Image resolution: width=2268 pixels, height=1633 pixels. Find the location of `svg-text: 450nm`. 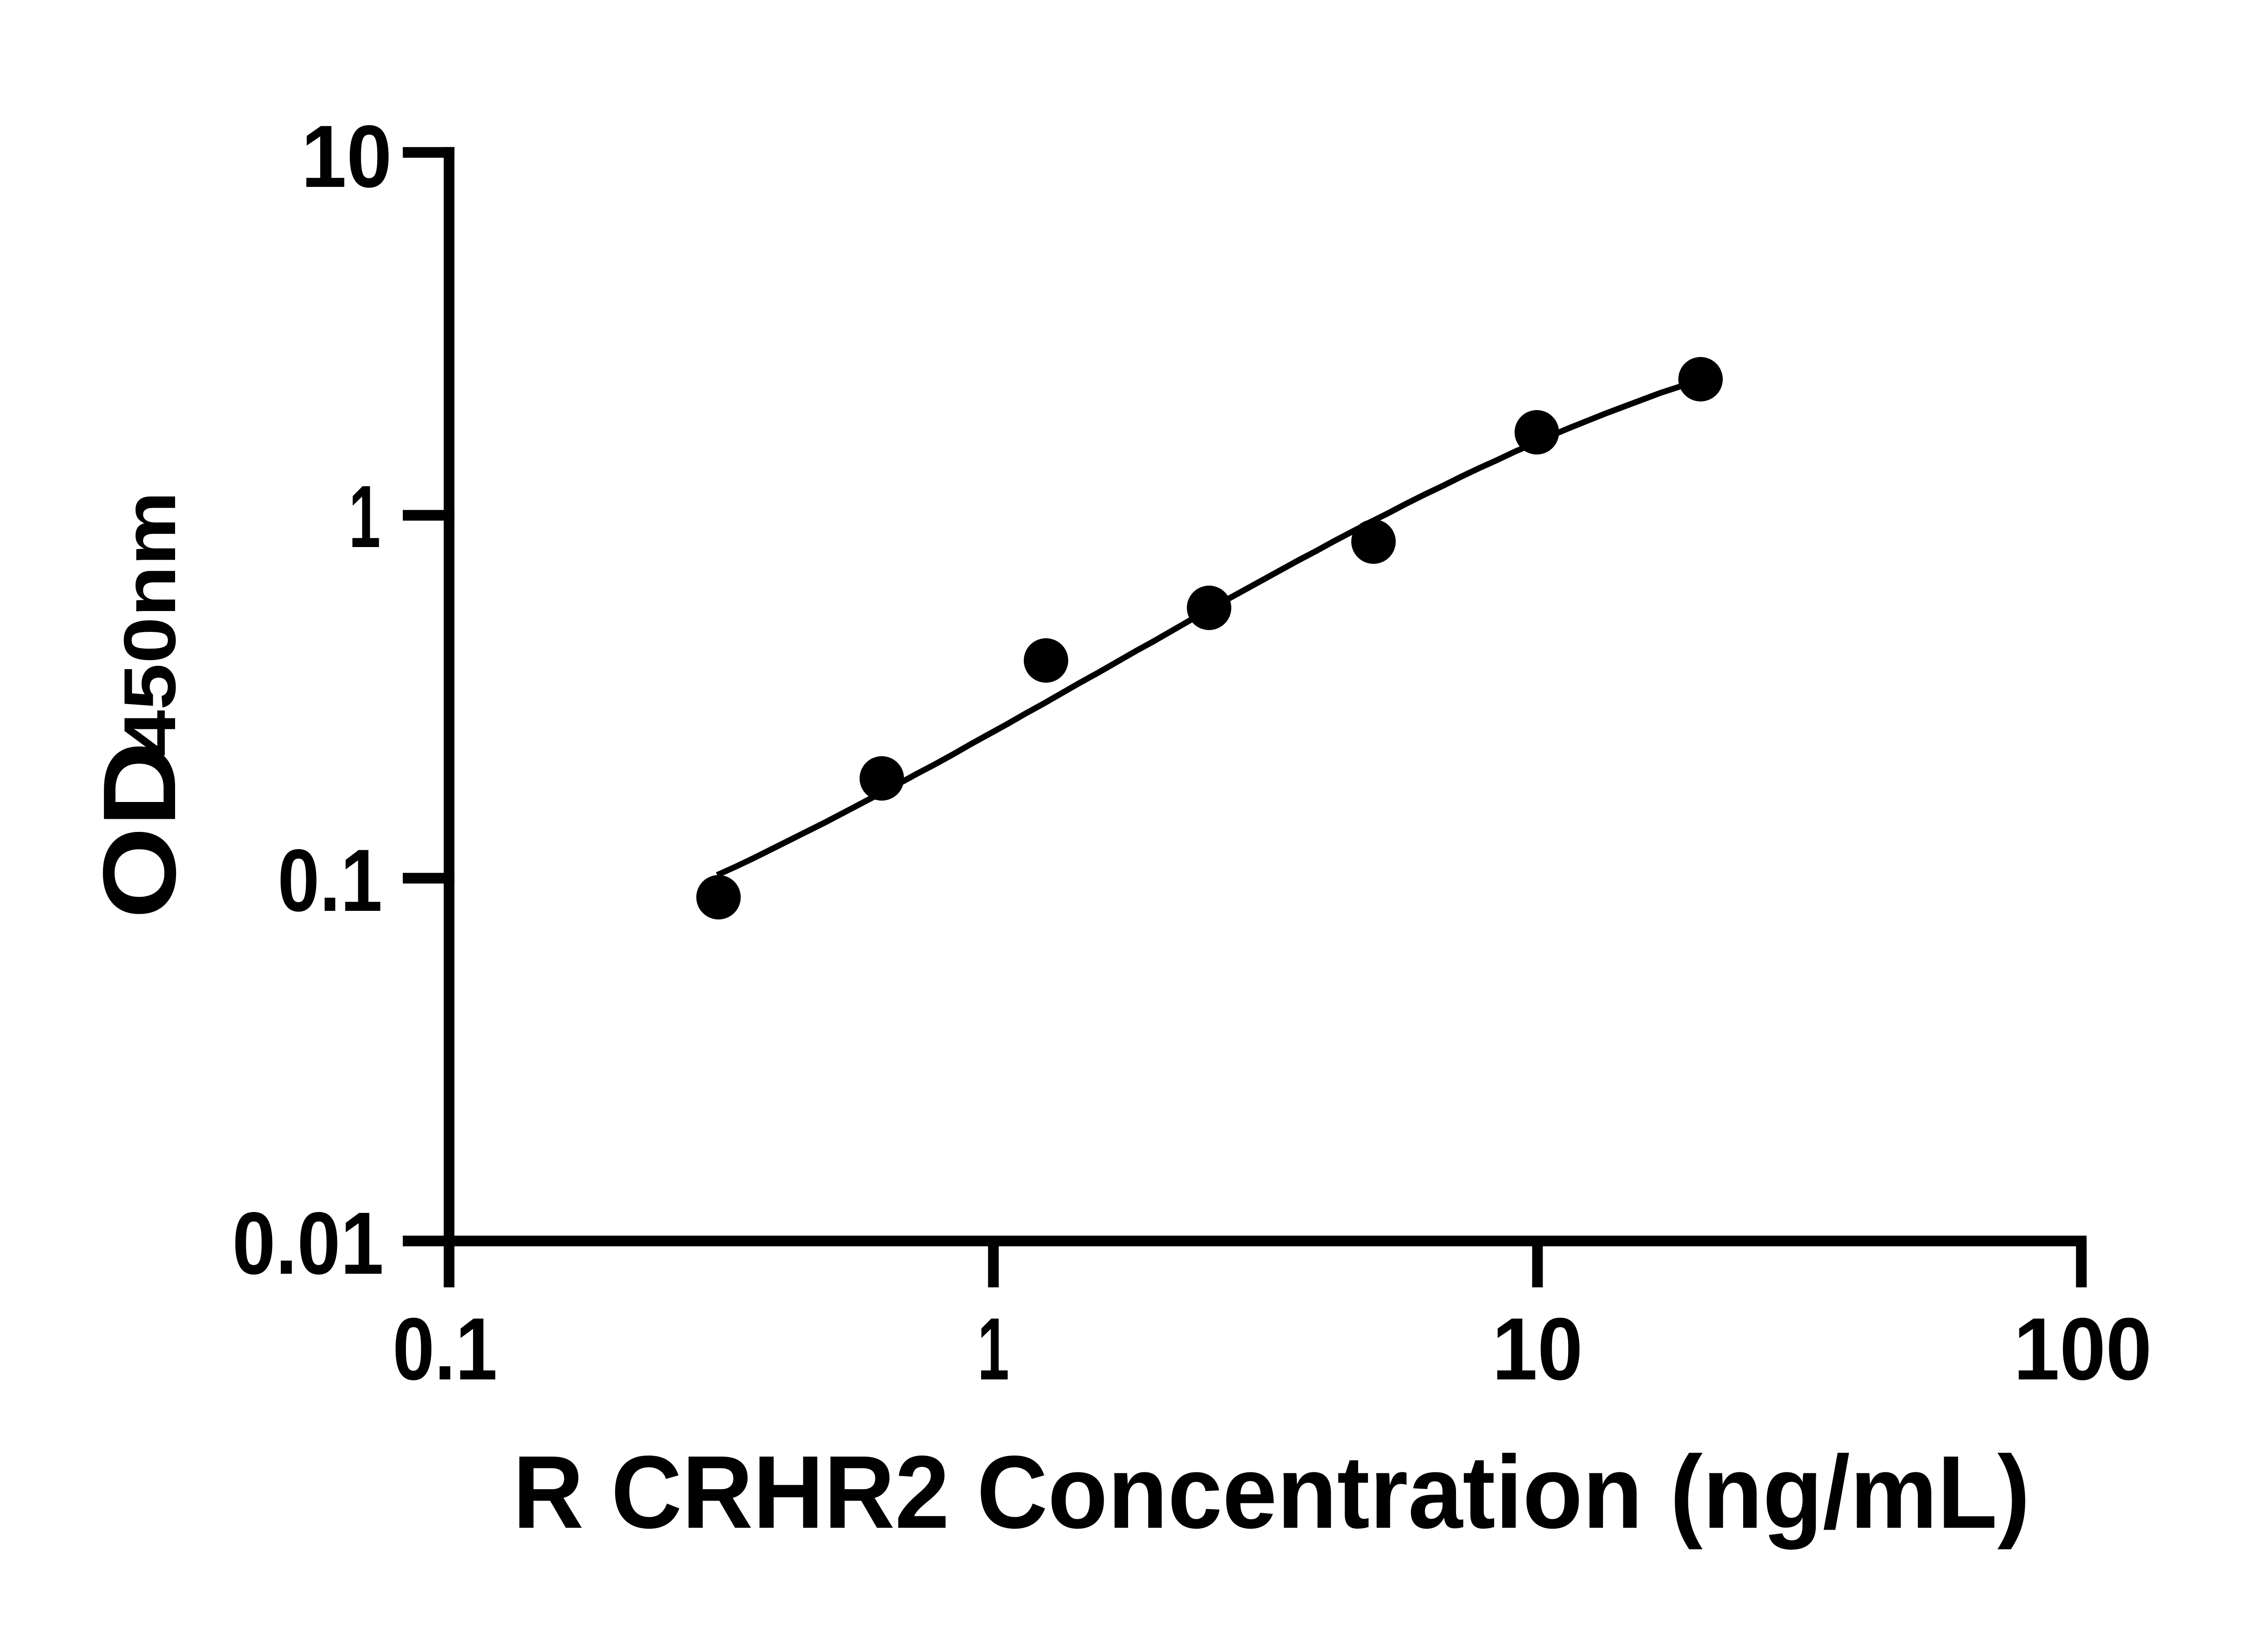

svg-text: 450nm is located at coordinates (150, 624).